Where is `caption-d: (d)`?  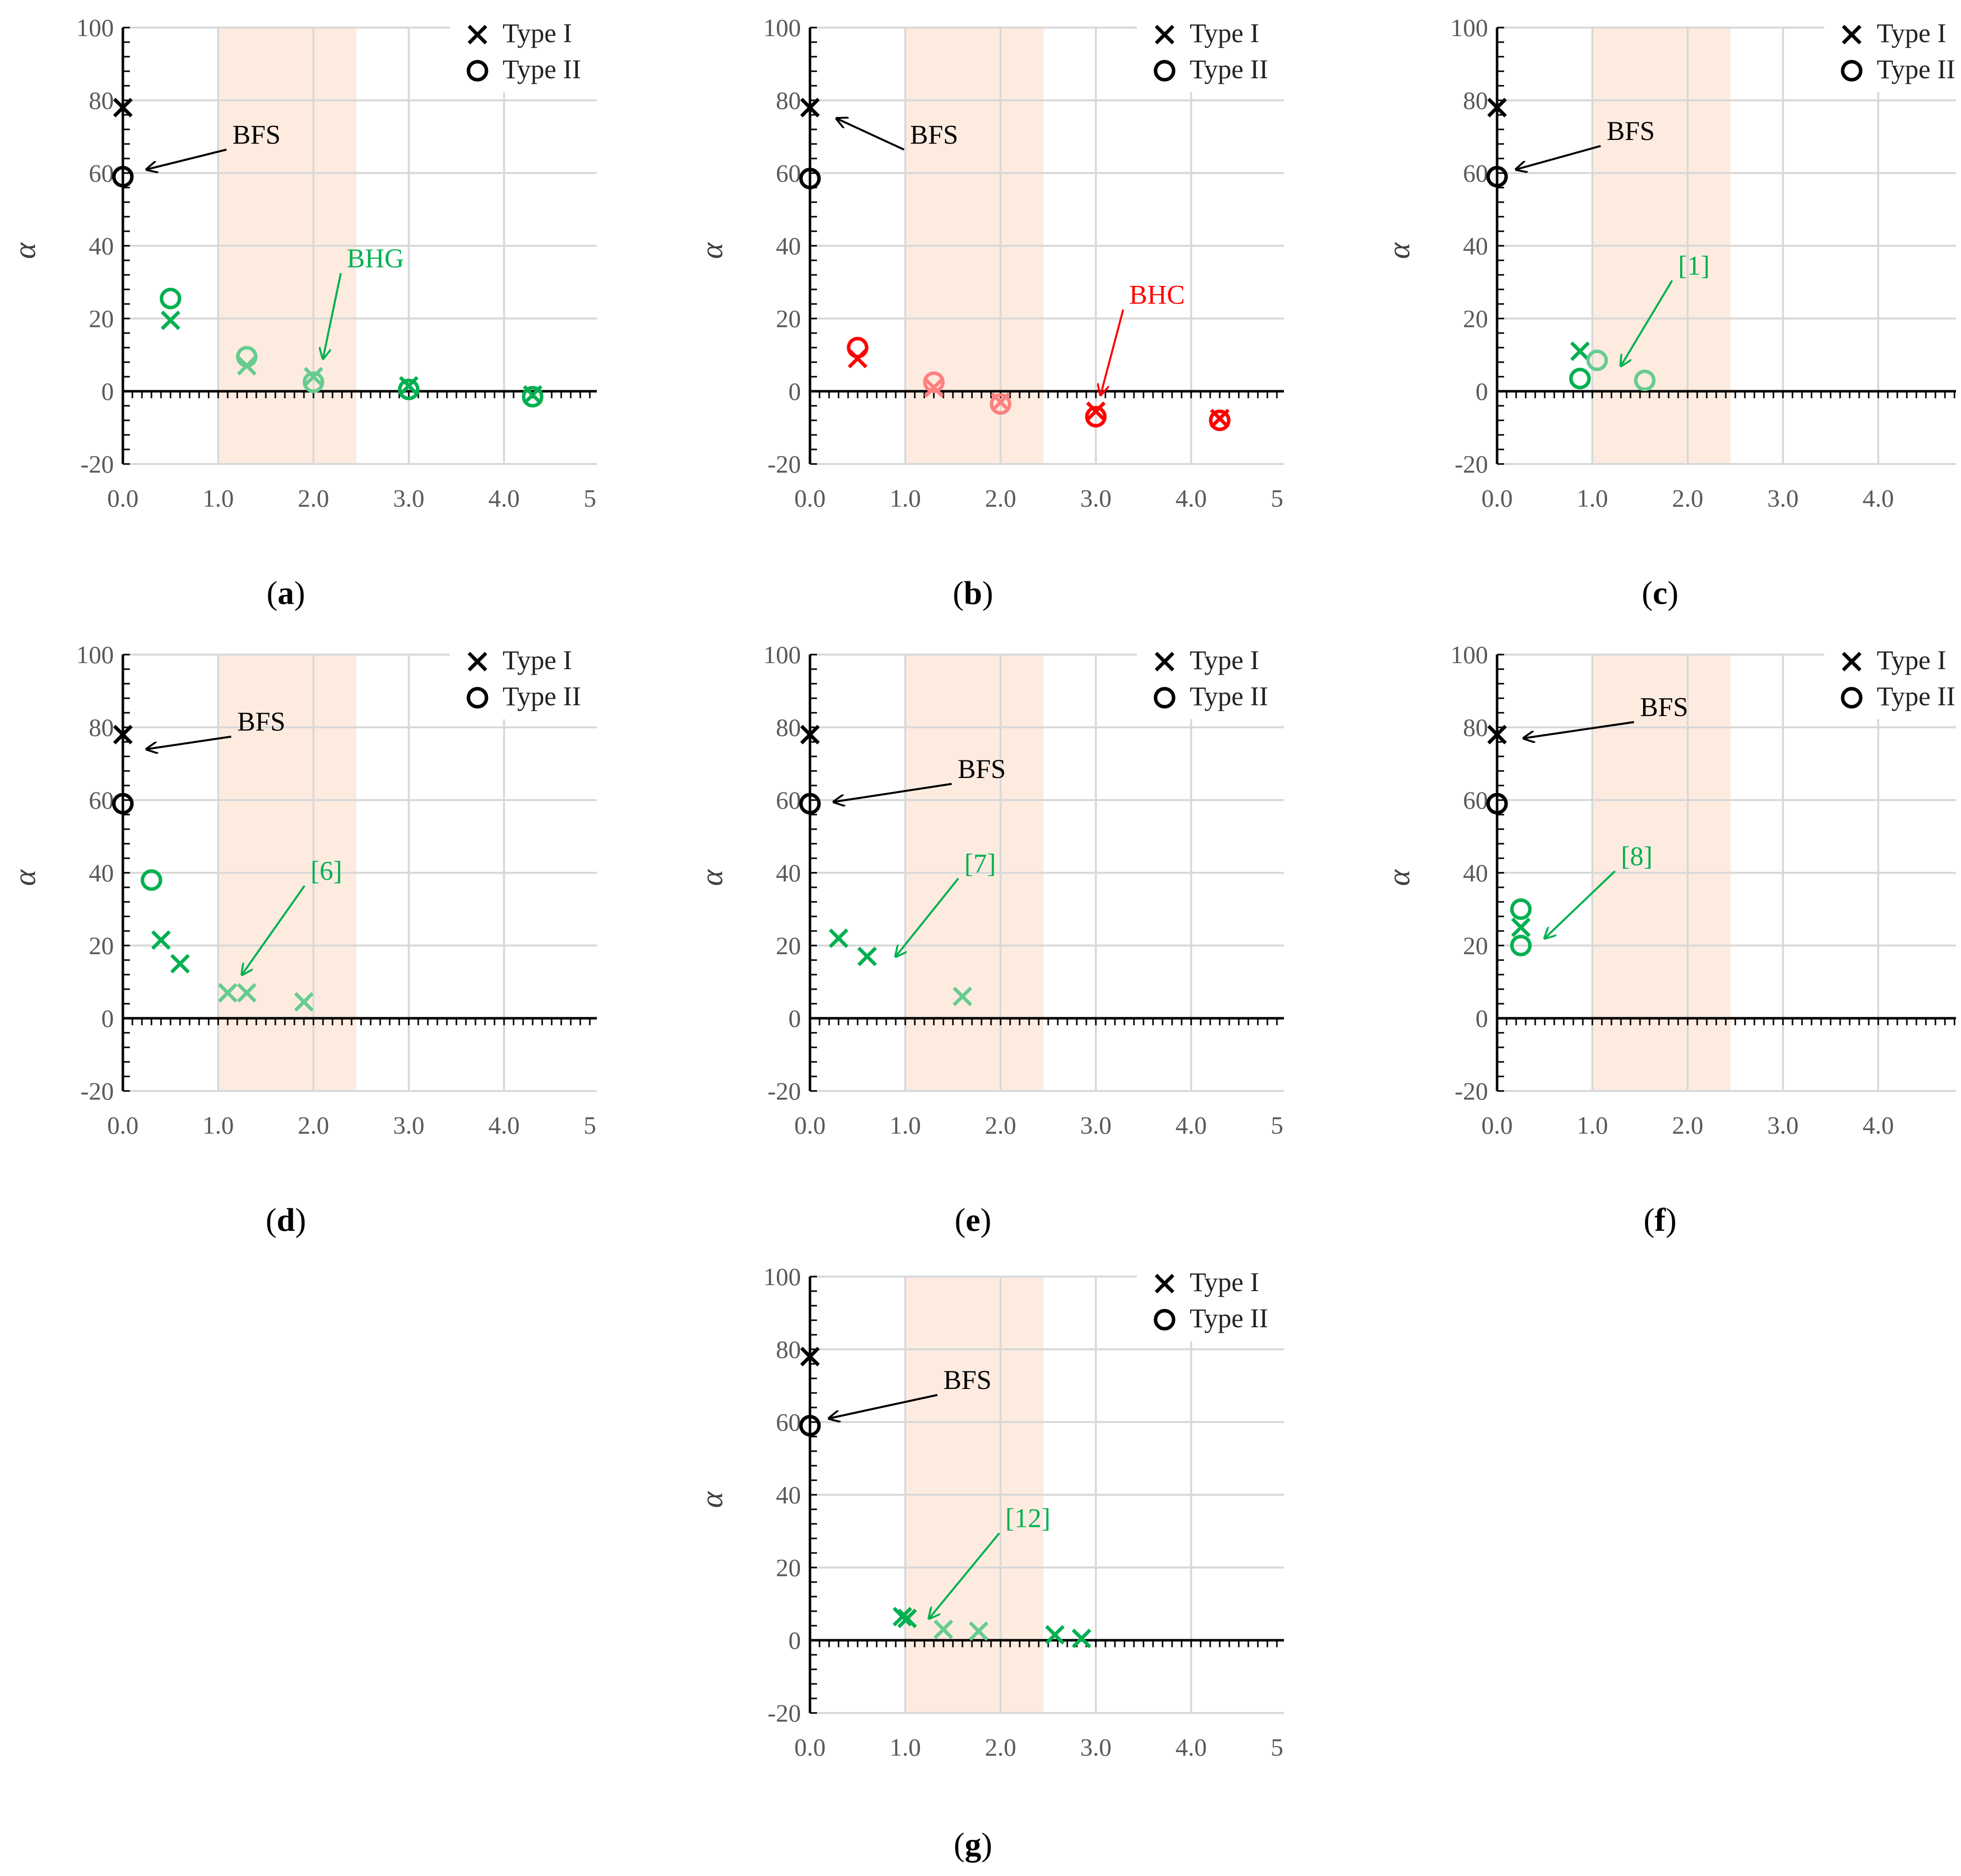
caption-d: (d) is located at coordinates (285, 1220).